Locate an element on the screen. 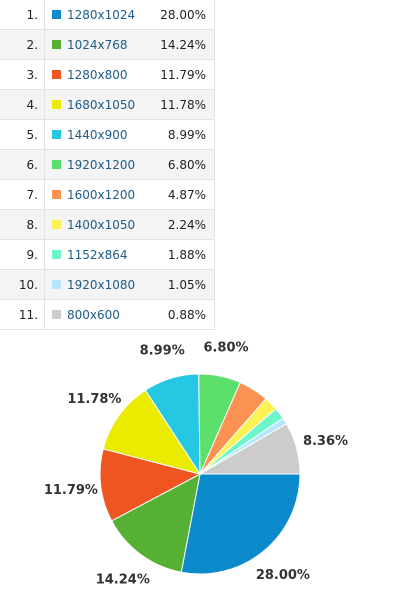 The width and height of the screenshot is (400, 600). row-percentage: 2.24% is located at coordinates (182, 224).